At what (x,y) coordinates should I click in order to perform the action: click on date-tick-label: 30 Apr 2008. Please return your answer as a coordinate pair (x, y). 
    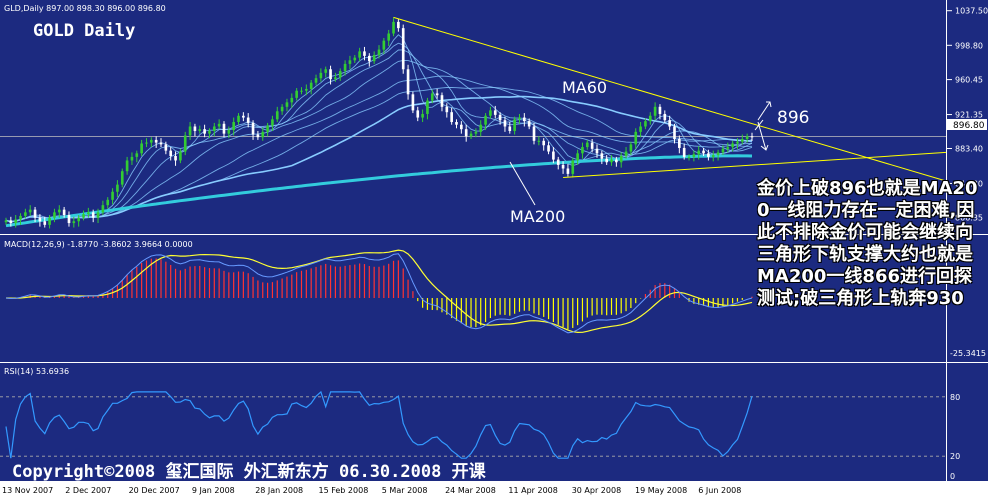
    Looking at the image, I should click on (596, 490).